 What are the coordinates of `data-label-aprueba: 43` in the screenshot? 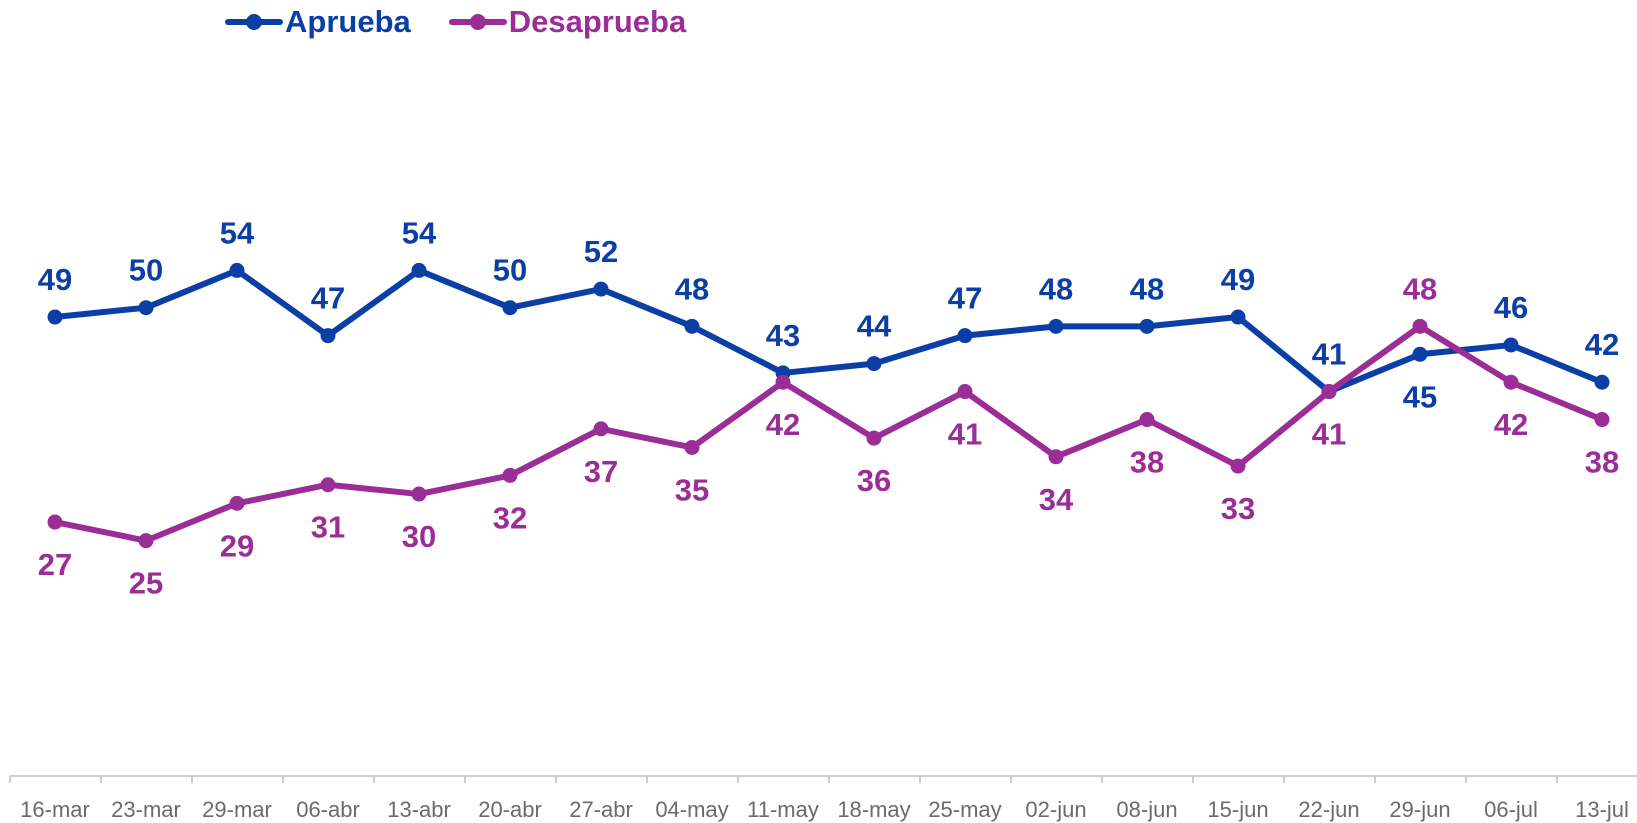 It's located at (783, 335).